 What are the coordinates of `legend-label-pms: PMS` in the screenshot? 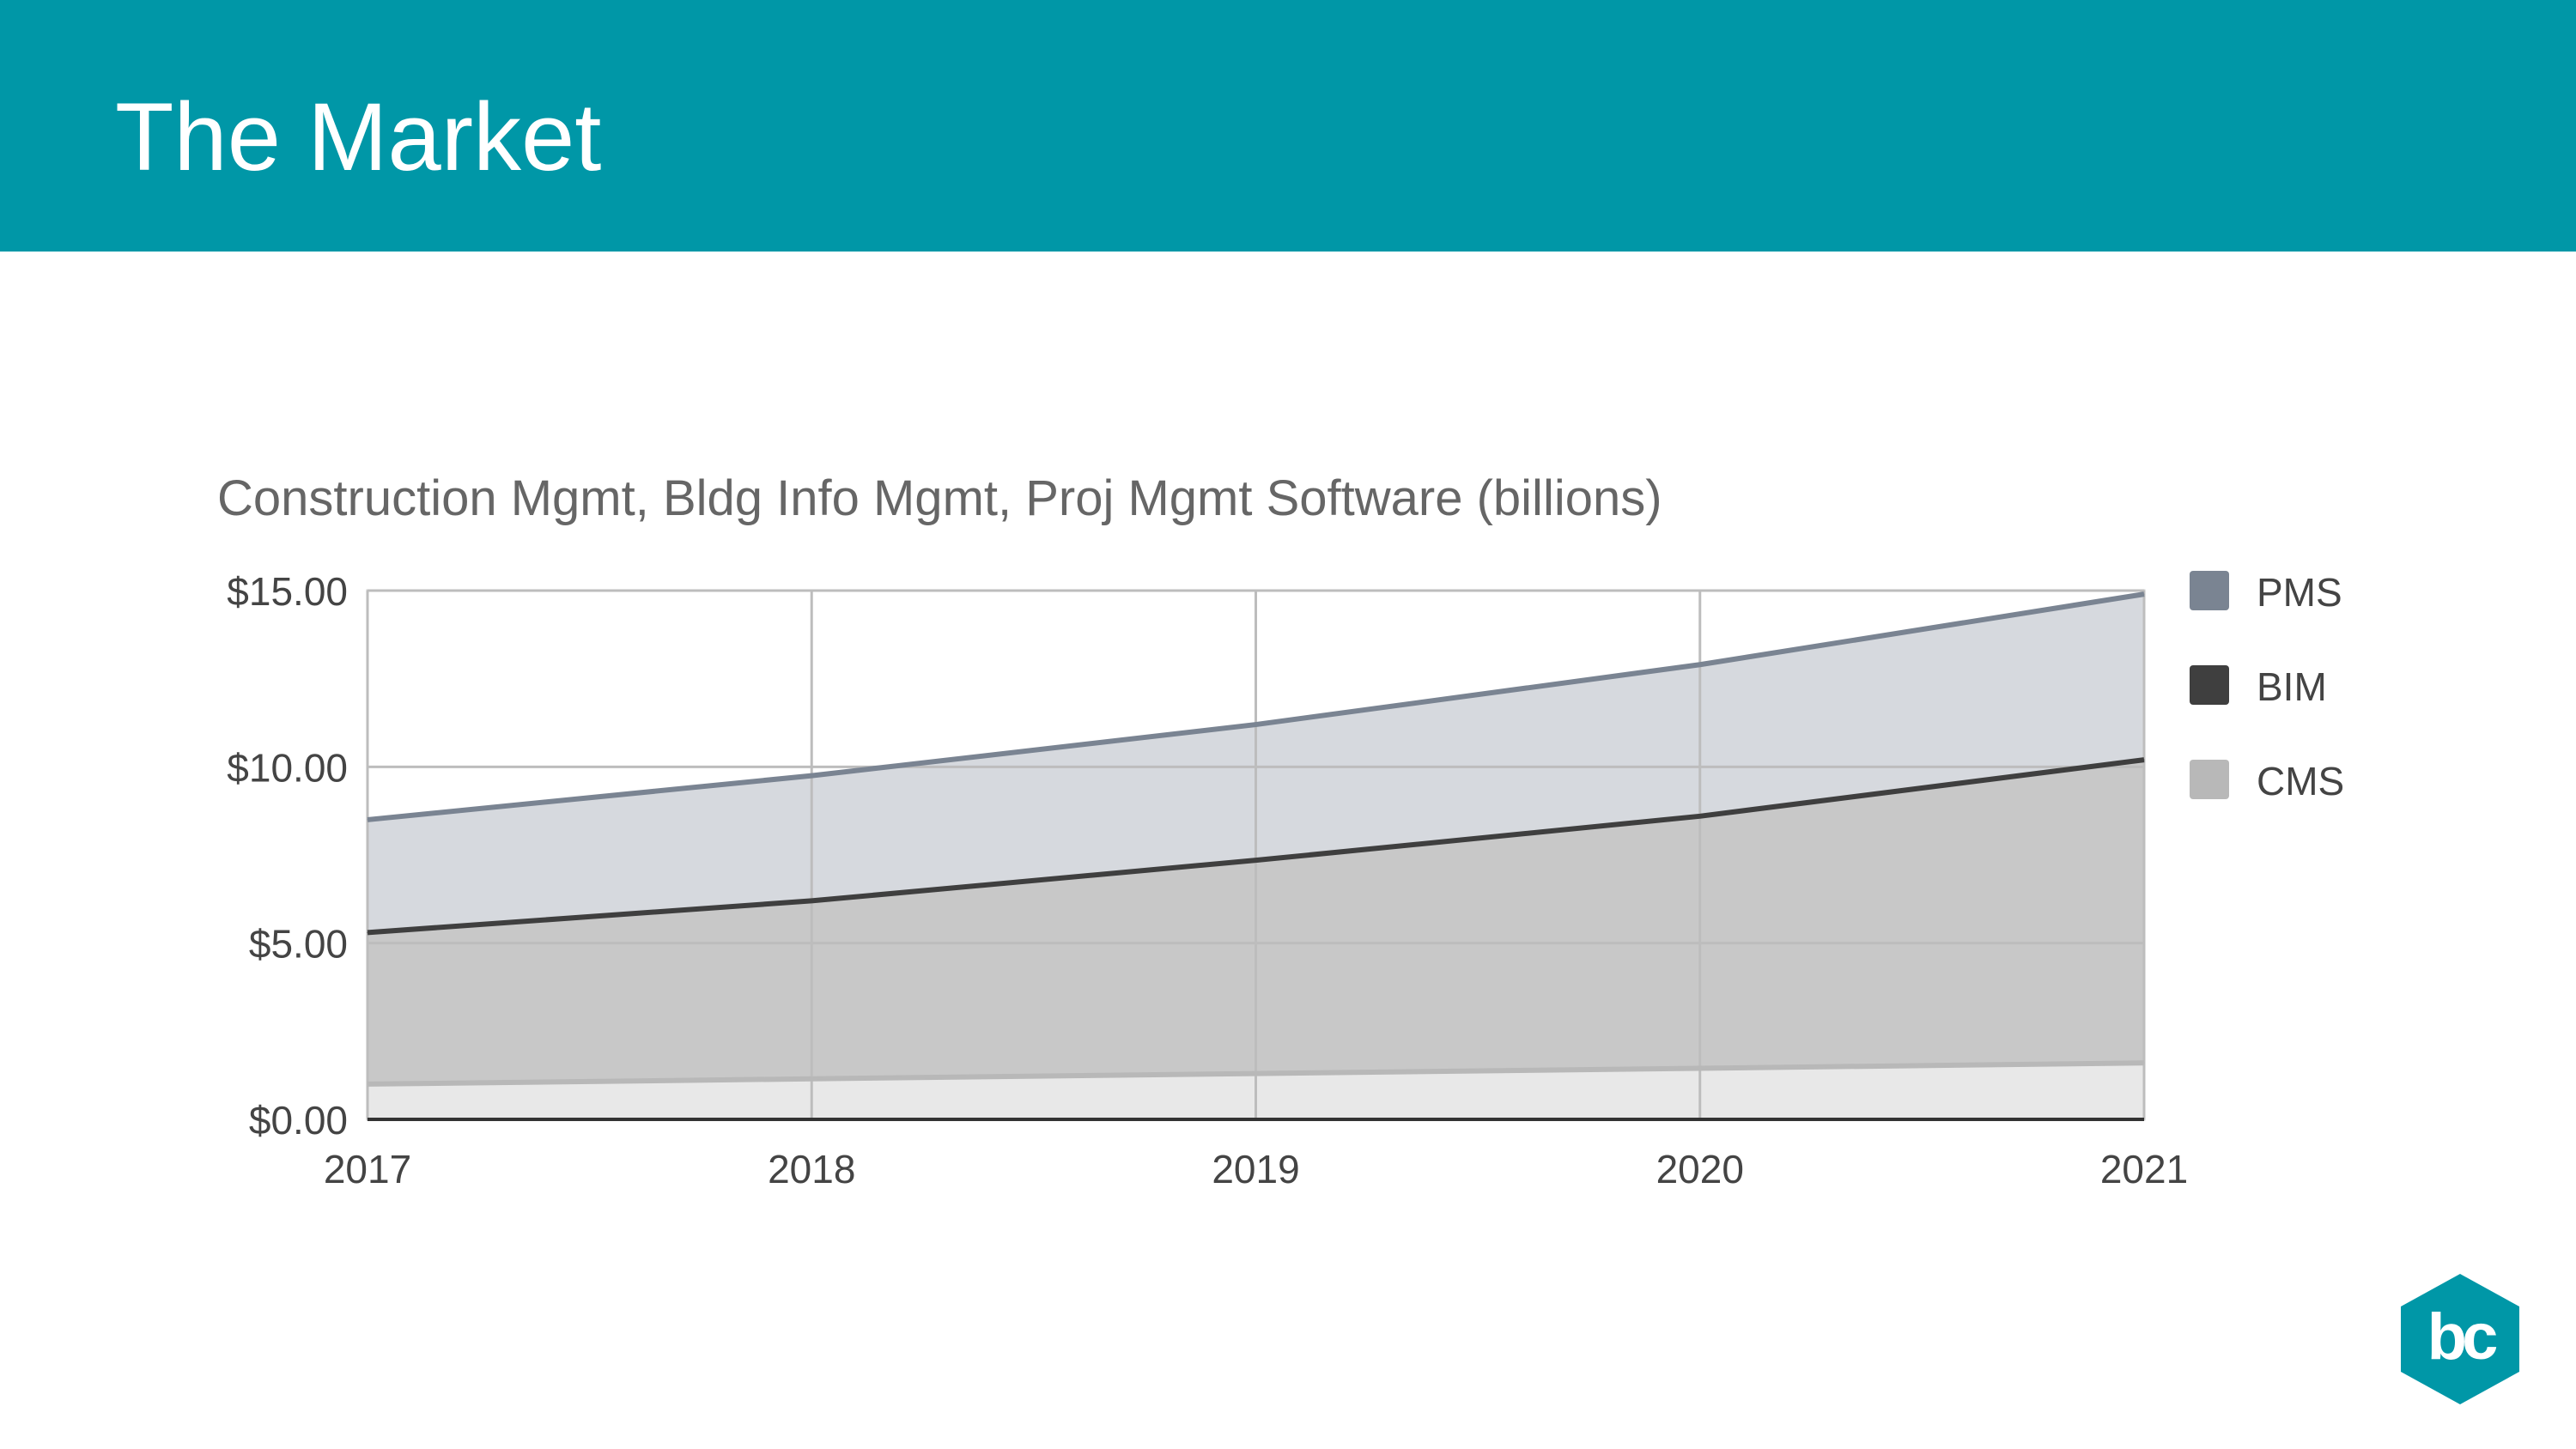 It's located at (2299, 592).